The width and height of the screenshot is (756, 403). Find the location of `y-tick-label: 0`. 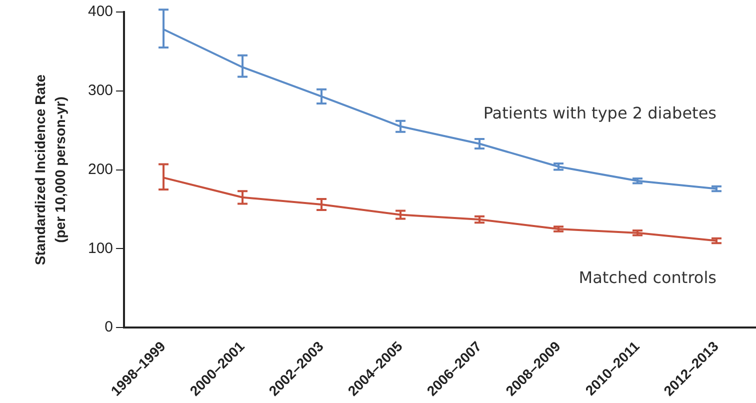

y-tick-label: 0 is located at coordinates (109, 327).